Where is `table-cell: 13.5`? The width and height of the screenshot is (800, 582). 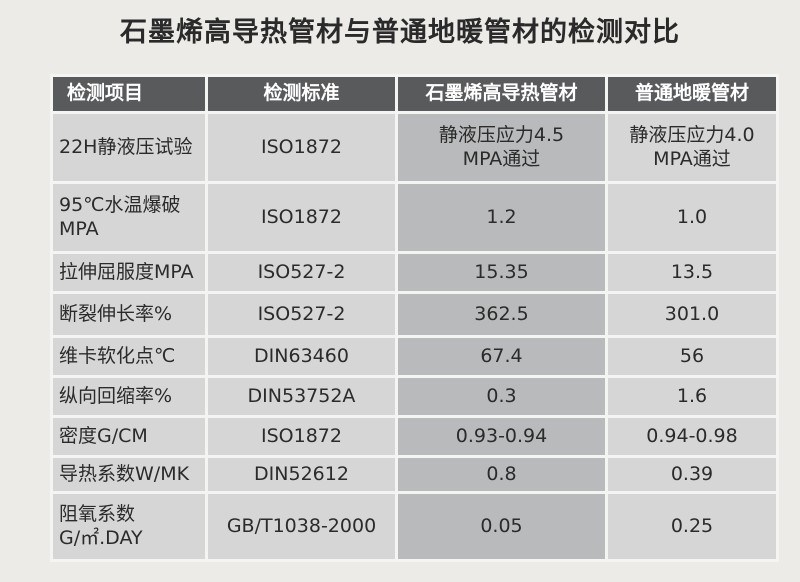
table-cell: 13.5 is located at coordinates (692, 272).